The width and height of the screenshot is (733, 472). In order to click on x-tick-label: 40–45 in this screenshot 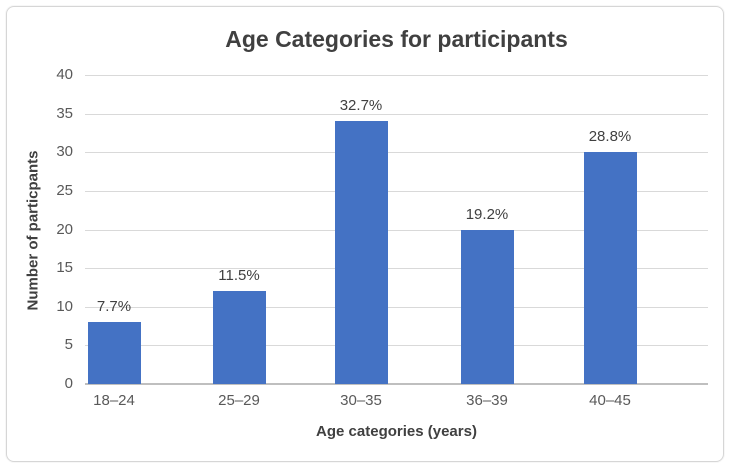, I will do `click(610, 400)`.